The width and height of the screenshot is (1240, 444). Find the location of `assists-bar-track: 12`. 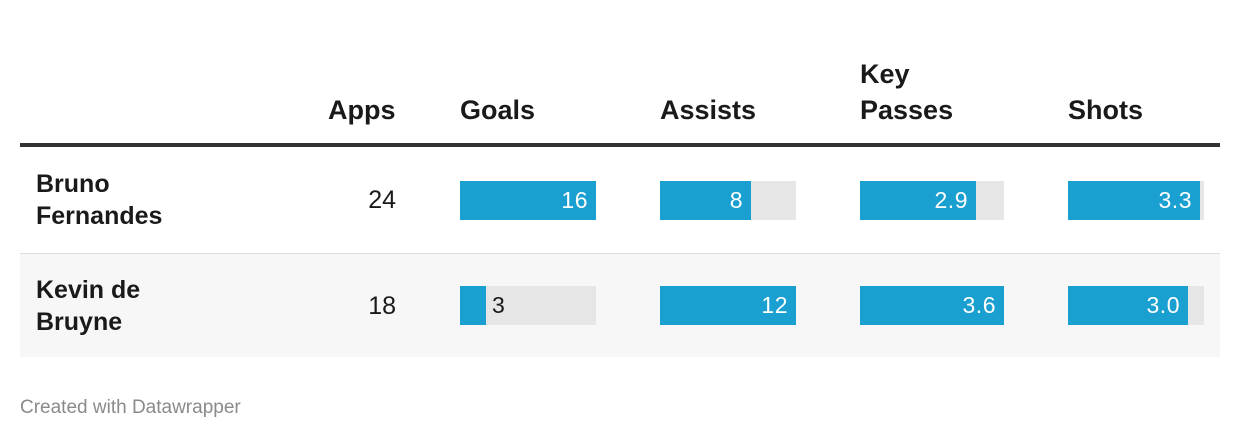

assists-bar-track: 12 is located at coordinates (728, 305).